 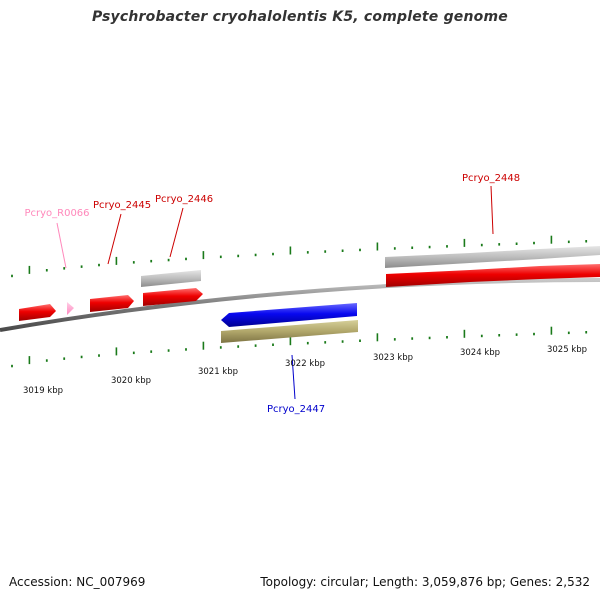 I want to click on gene-arrow-left, so click(x=37, y=312).